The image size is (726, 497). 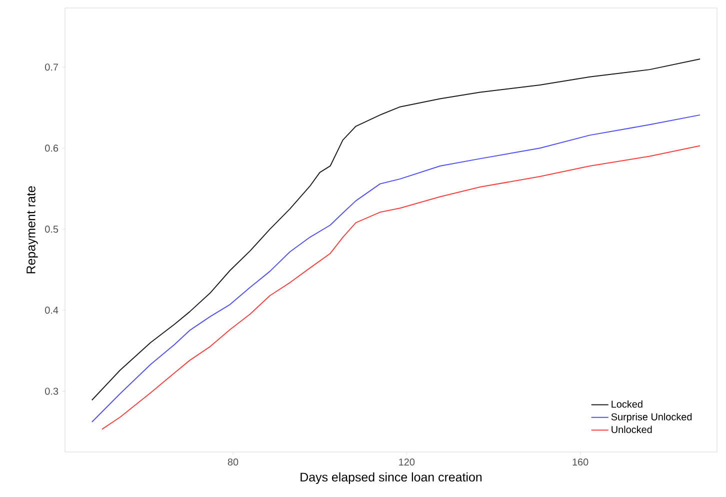 I want to click on y-tick-label: 0.6, so click(x=51, y=148).